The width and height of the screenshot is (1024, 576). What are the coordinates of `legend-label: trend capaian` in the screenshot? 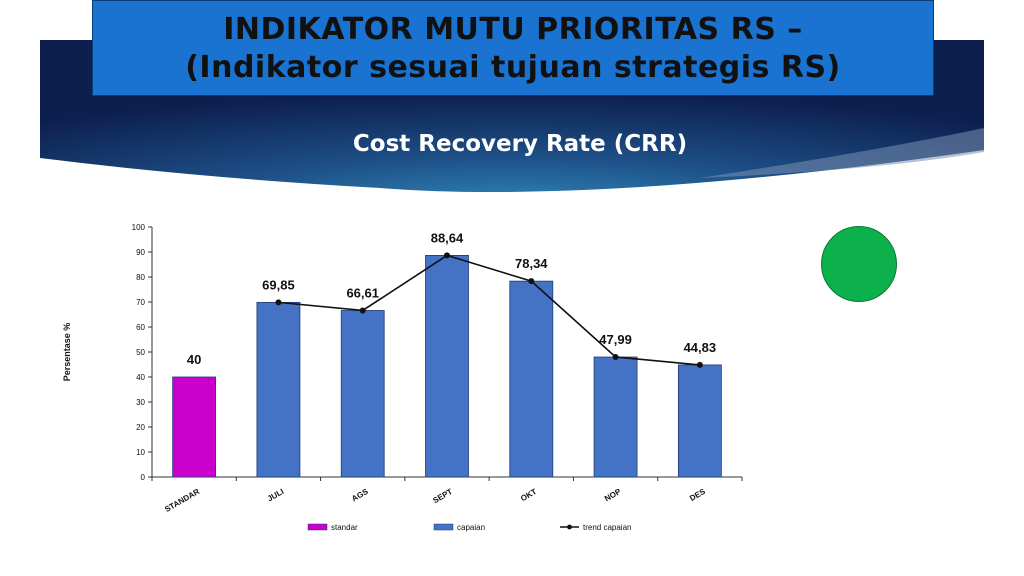 It's located at (607, 527).